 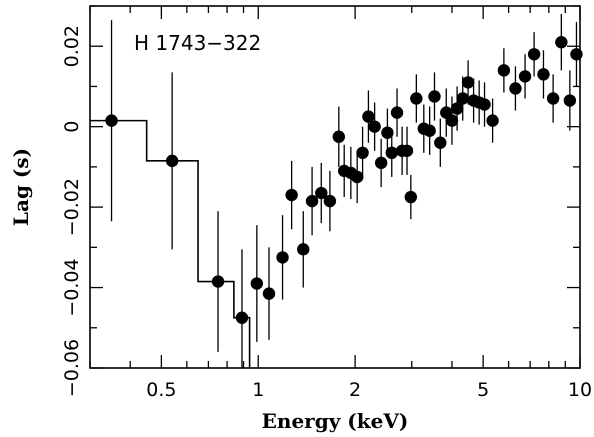 What do you see at coordinates (72, 207) in the screenshot?
I see `y-tick-label: −0.02` at bounding box center [72, 207].